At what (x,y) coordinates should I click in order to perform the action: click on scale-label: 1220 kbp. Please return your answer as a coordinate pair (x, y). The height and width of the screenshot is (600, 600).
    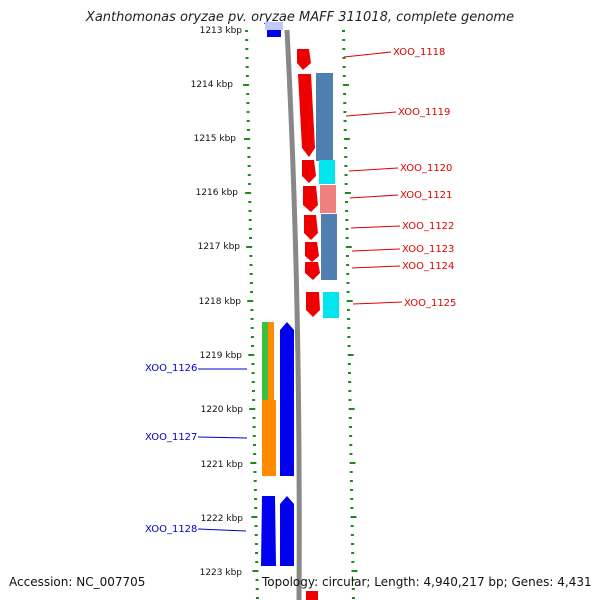
    Looking at the image, I should click on (222, 410).